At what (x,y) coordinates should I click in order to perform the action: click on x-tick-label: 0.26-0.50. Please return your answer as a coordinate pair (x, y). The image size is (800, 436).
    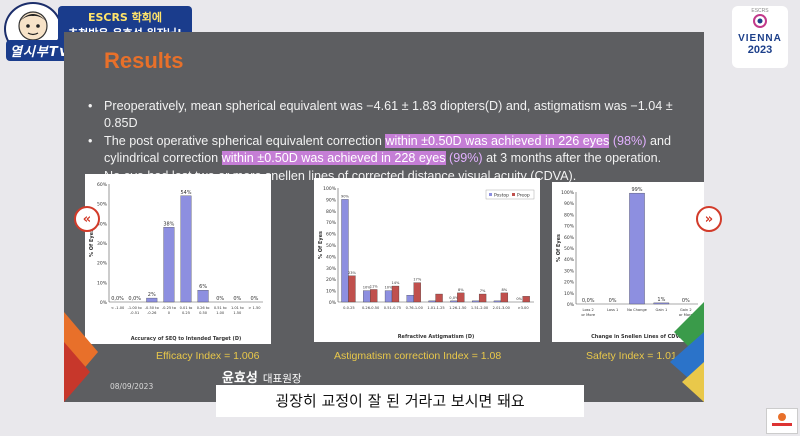
    Looking at the image, I should click on (371, 308).